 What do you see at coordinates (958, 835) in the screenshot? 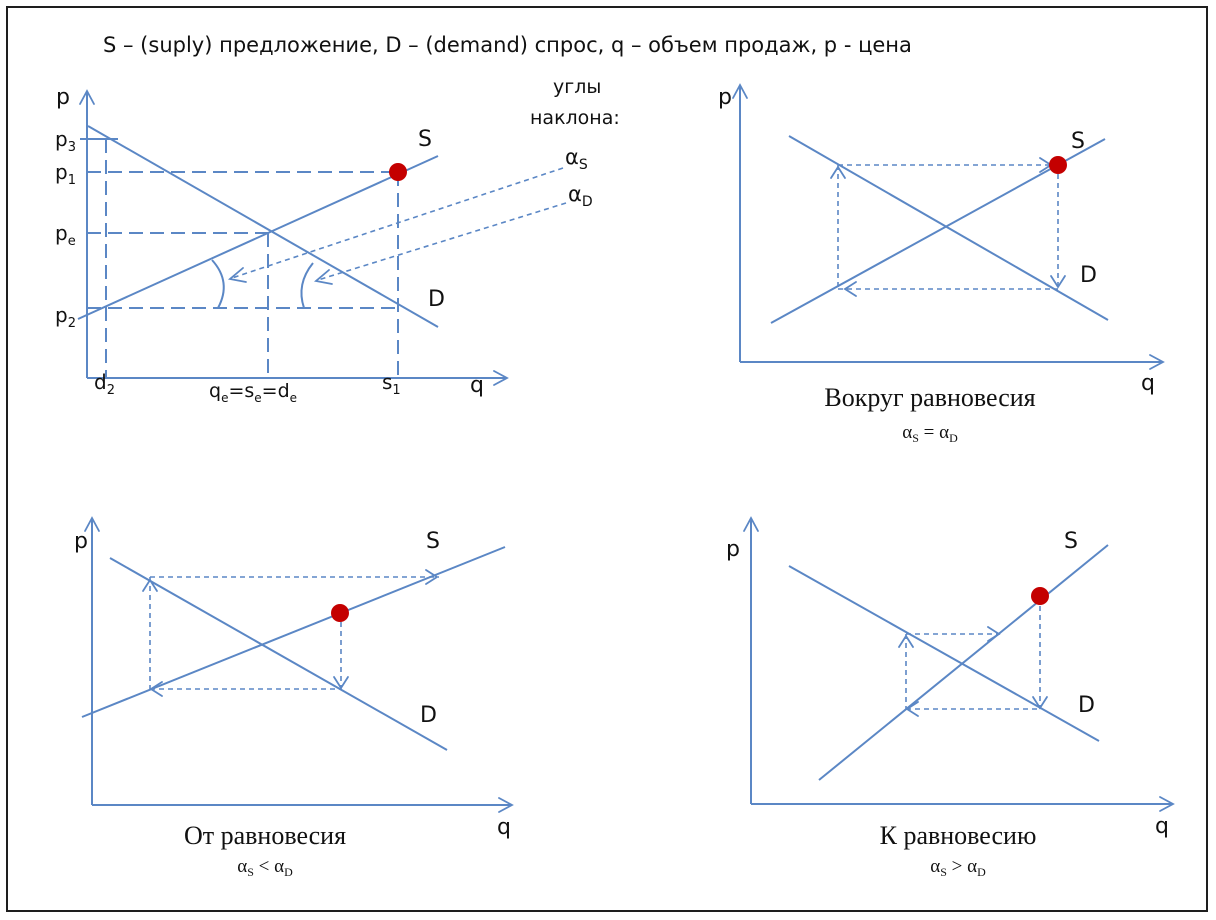
I see `panel-title: К равновесию` at bounding box center [958, 835].